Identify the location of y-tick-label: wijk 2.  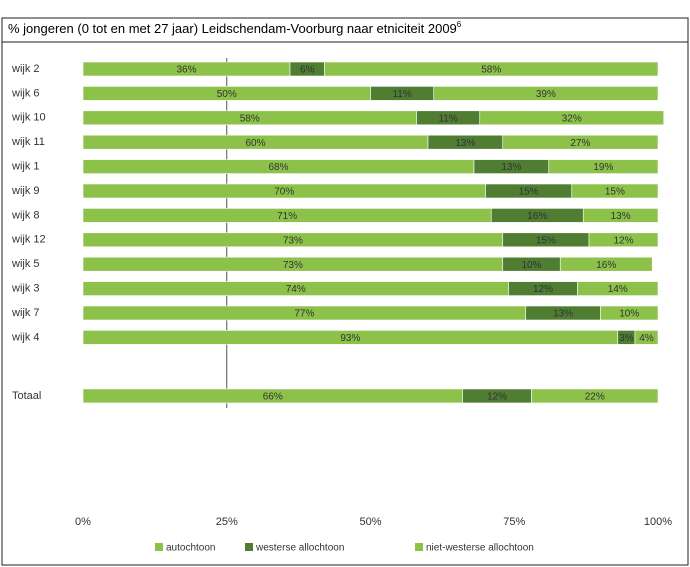
(25, 69).